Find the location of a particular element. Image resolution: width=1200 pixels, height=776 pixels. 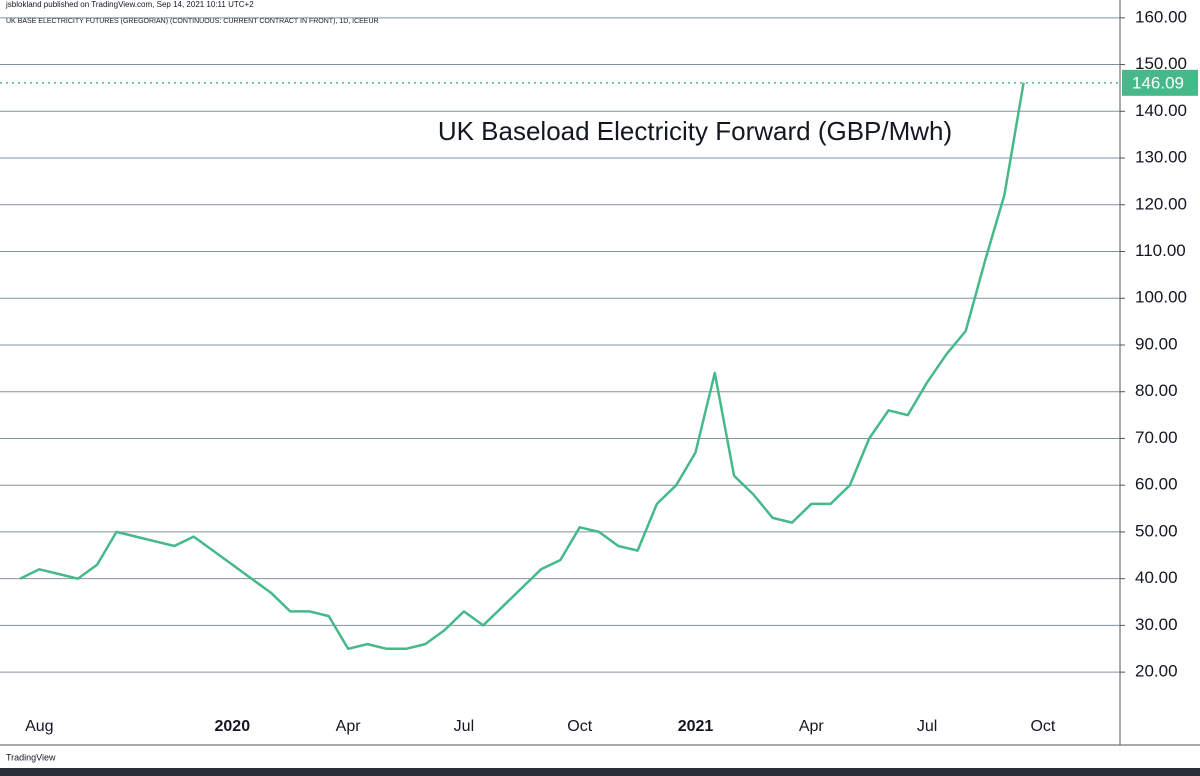

x-tick-label: 2020 is located at coordinates (233, 726).